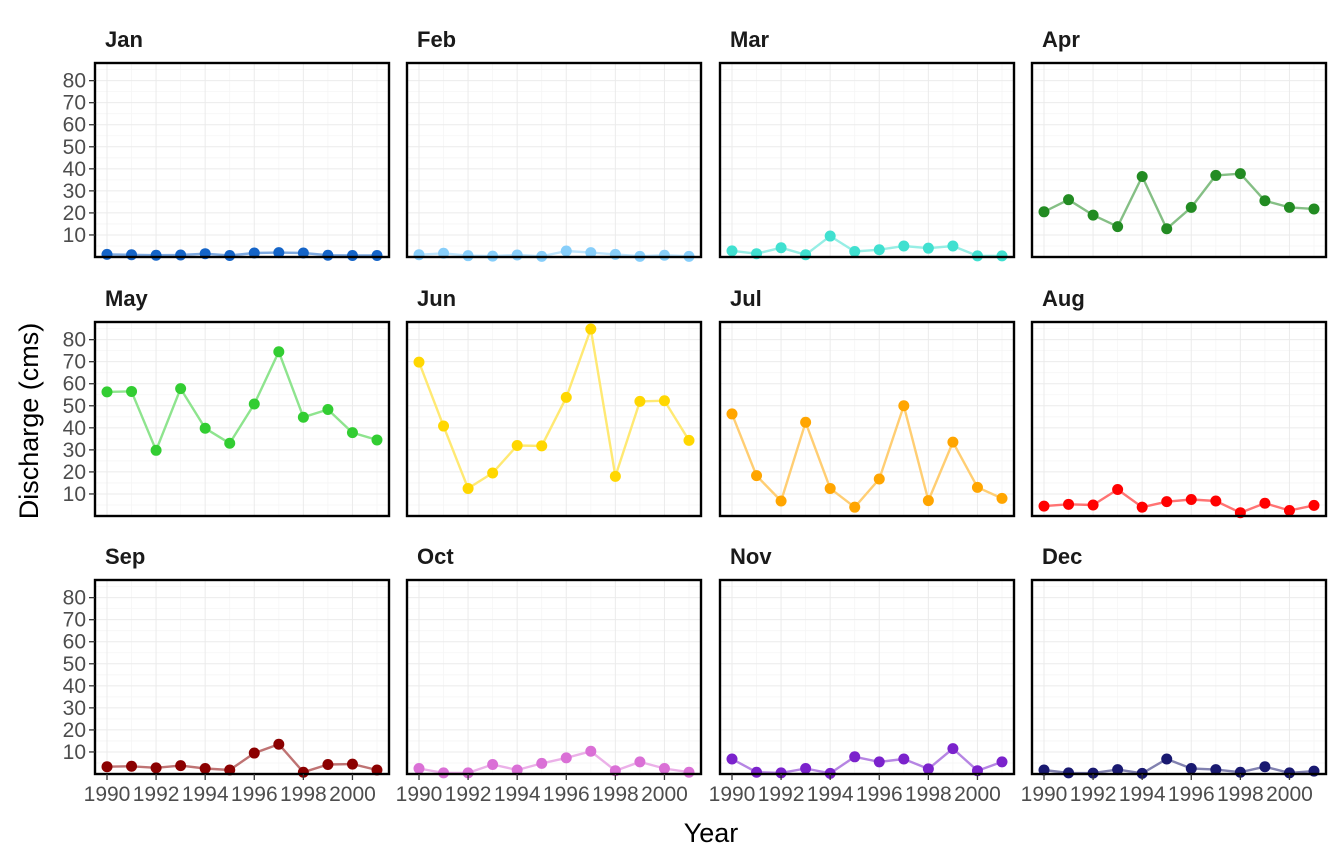 The width and height of the screenshot is (1344, 864). What do you see at coordinates (242, 758) in the screenshot?
I see `series-line-sep` at bounding box center [242, 758].